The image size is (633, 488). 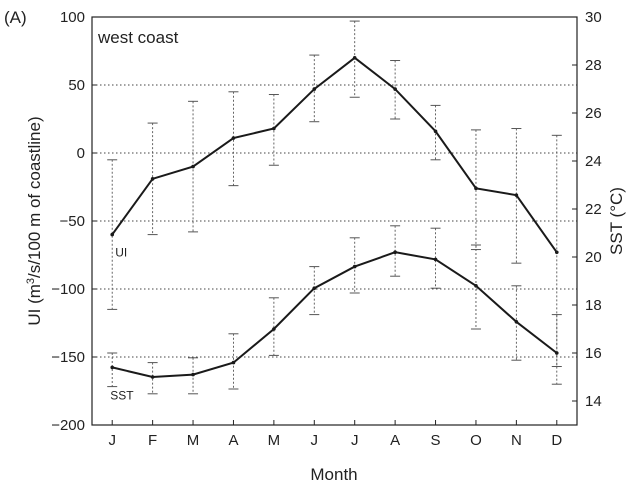 What do you see at coordinates (68, 425) in the screenshot?
I see `y-left-tick-label: −200` at bounding box center [68, 425].